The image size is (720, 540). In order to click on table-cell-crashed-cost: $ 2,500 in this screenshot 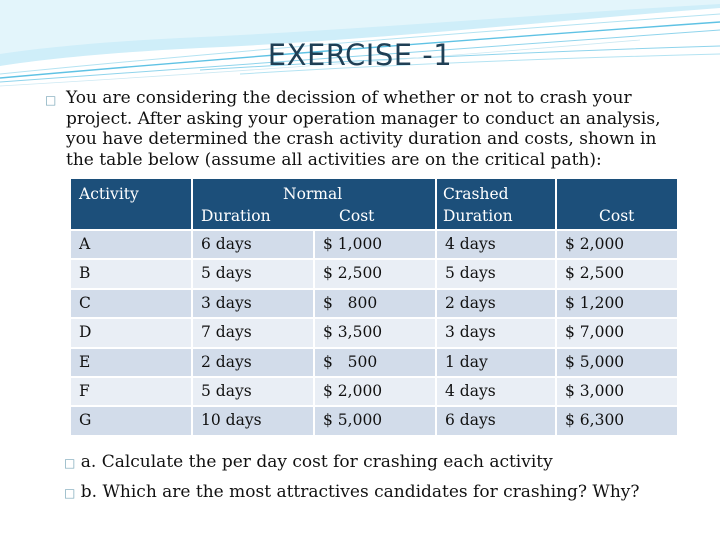, I will do `click(617, 274)`.